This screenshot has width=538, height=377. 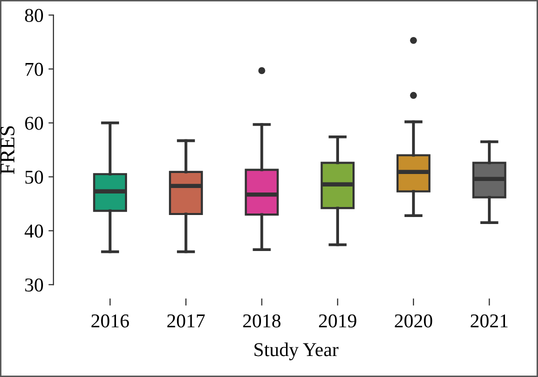 What do you see at coordinates (34, 15) in the screenshot?
I see `y-tick-label: 80` at bounding box center [34, 15].